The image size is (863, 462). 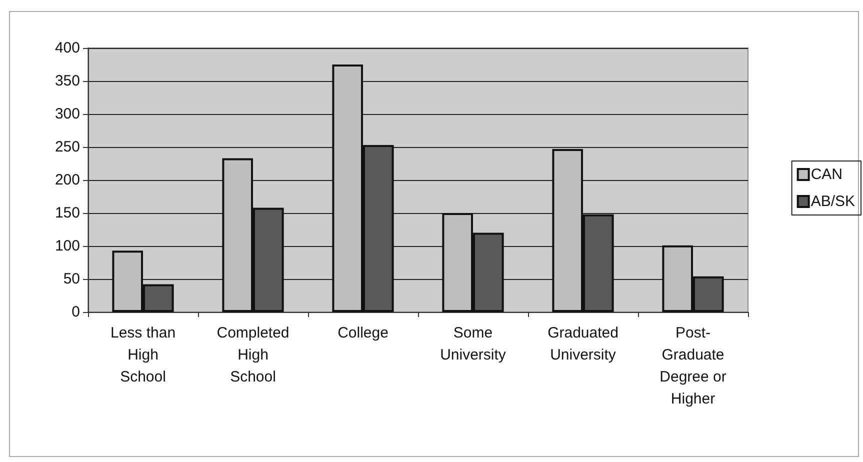 I want to click on y-tick-label: 350, so click(x=67, y=81).